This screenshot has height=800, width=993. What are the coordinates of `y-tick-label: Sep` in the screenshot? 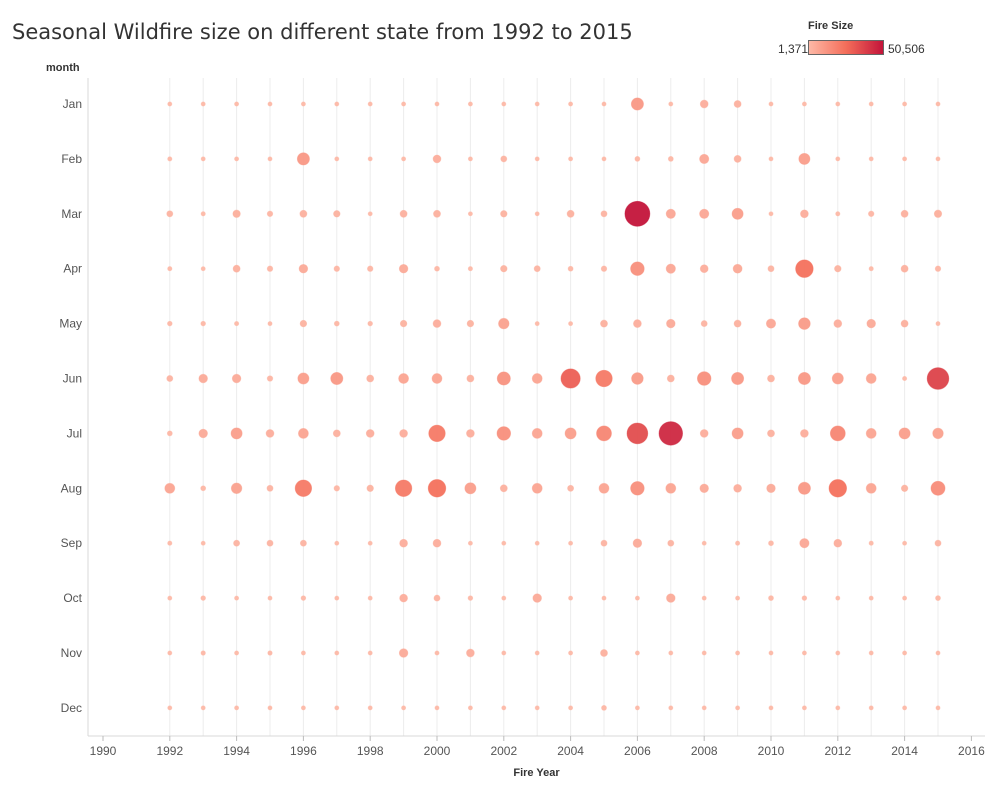 It's located at (72, 543).